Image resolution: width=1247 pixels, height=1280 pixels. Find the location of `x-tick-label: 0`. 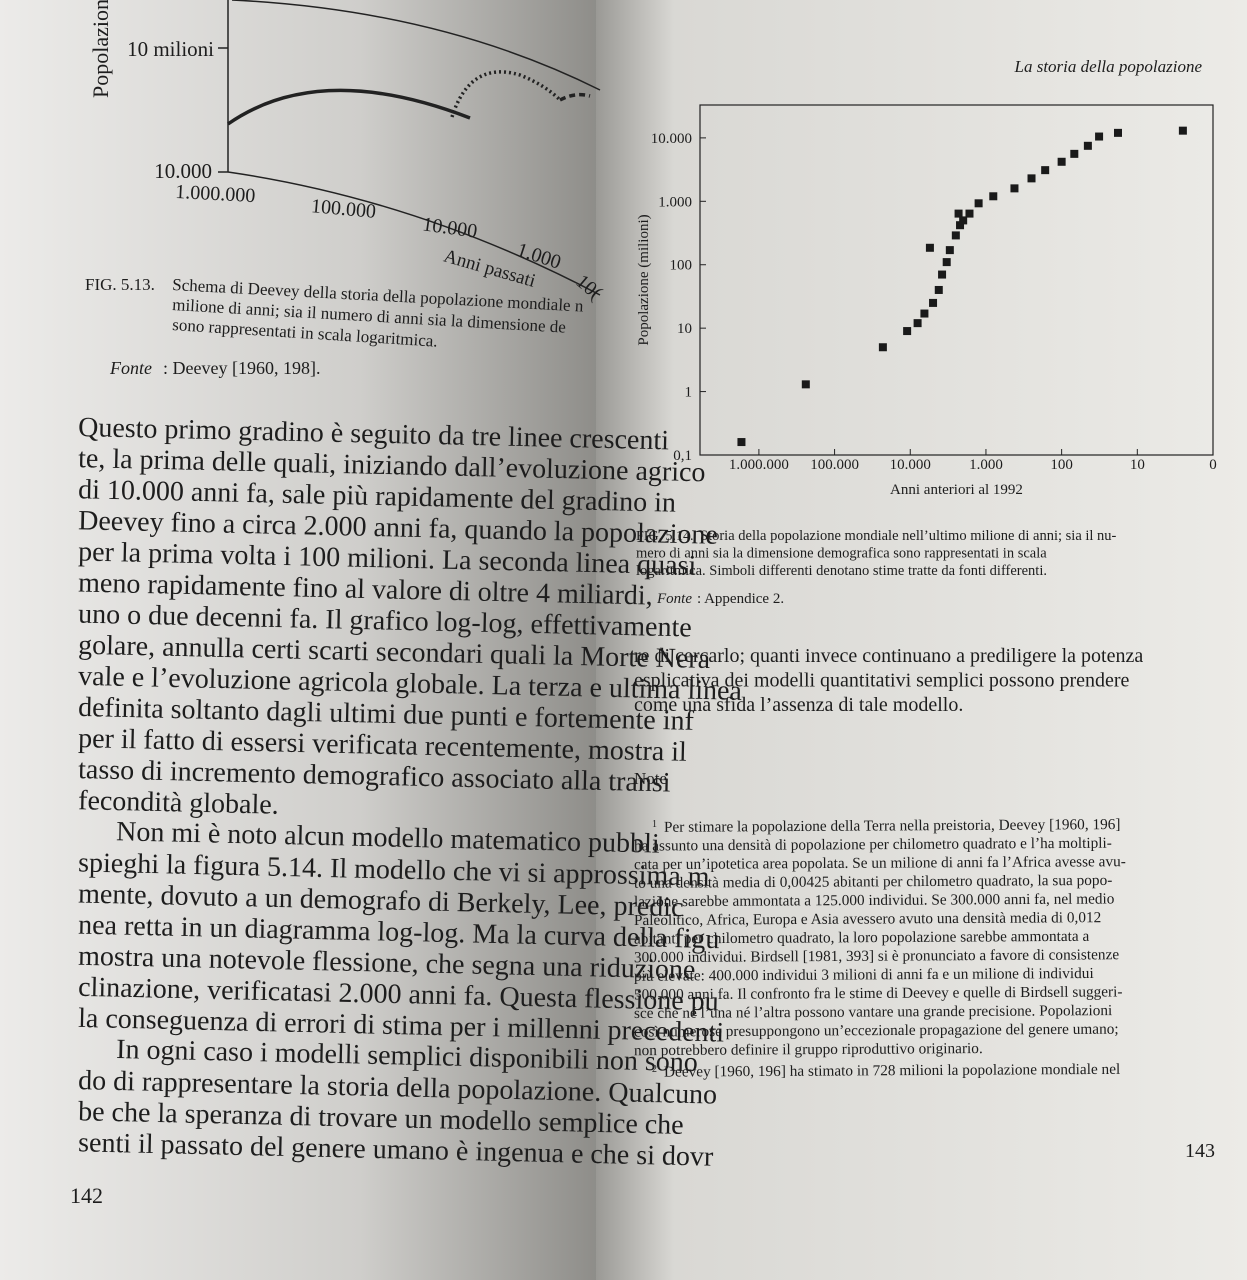

x-tick-label: 0 is located at coordinates (1213, 465).